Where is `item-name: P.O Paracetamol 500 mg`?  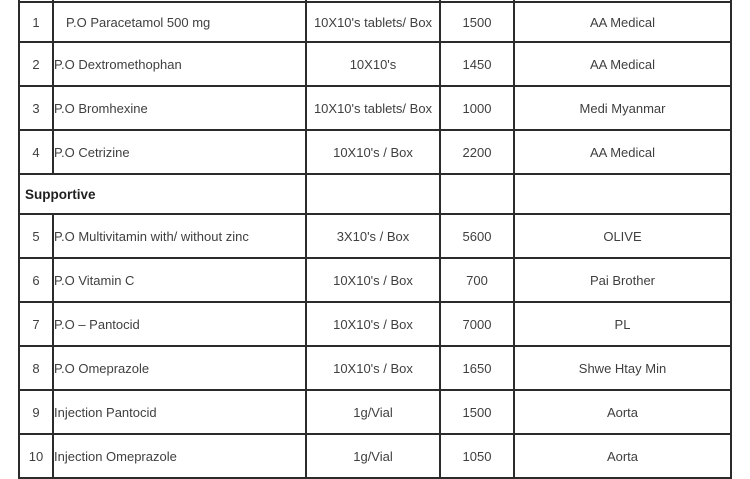
item-name: P.O Paracetamol 500 mg is located at coordinates (179, 22).